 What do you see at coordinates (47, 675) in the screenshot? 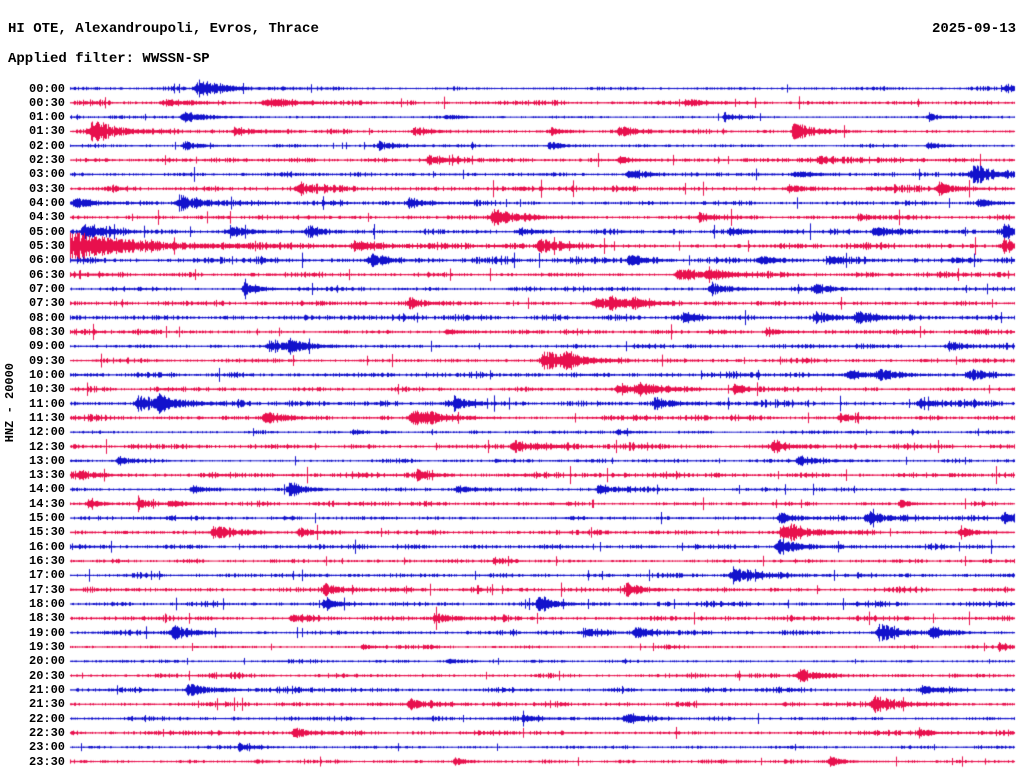
I see `time-label: 20:30` at bounding box center [47, 675].